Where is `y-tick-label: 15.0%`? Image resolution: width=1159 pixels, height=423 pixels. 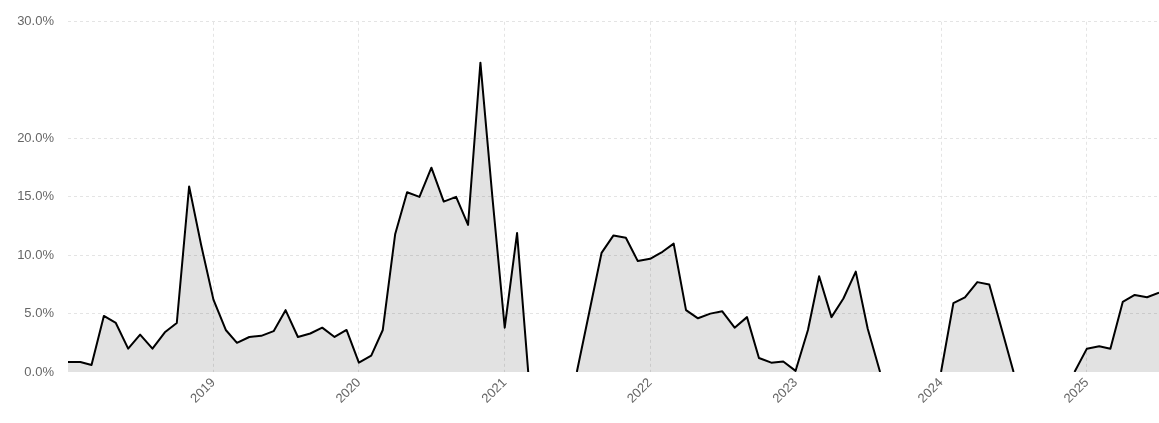 y-tick-label: 15.0% is located at coordinates (36, 196).